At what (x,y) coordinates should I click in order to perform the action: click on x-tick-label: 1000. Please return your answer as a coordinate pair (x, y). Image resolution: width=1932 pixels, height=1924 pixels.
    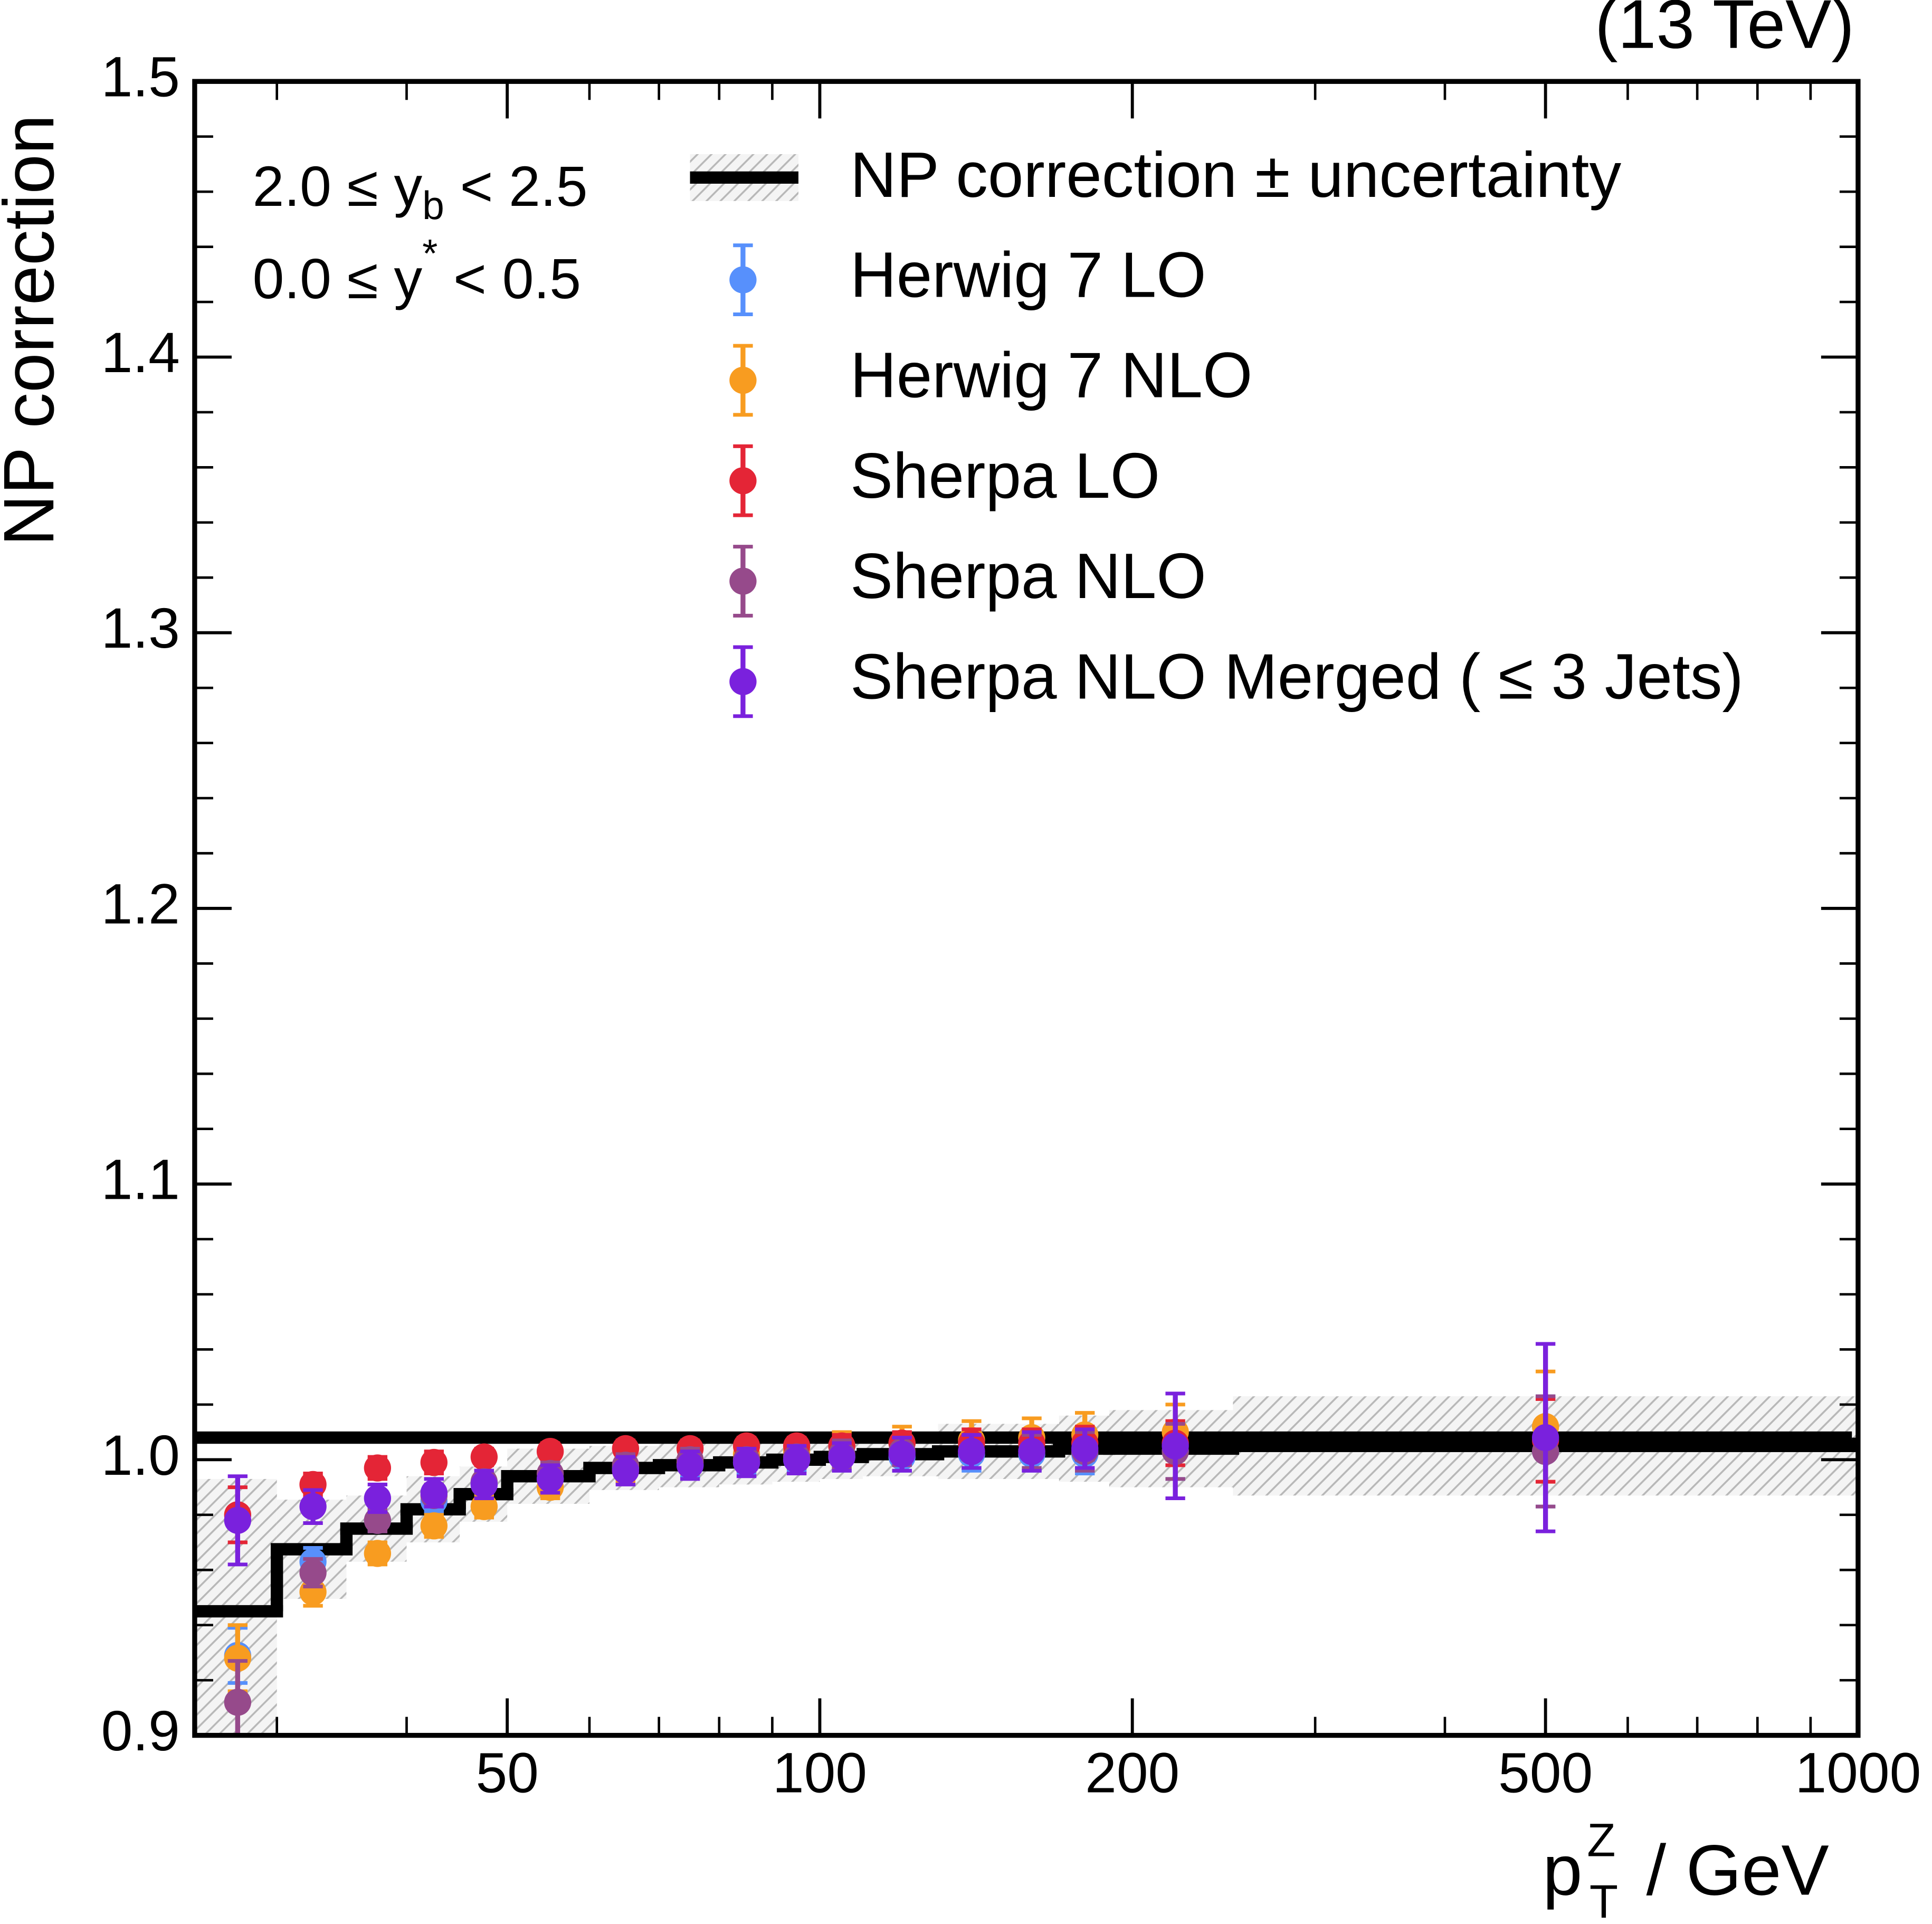
    Looking at the image, I should click on (1858, 1772).